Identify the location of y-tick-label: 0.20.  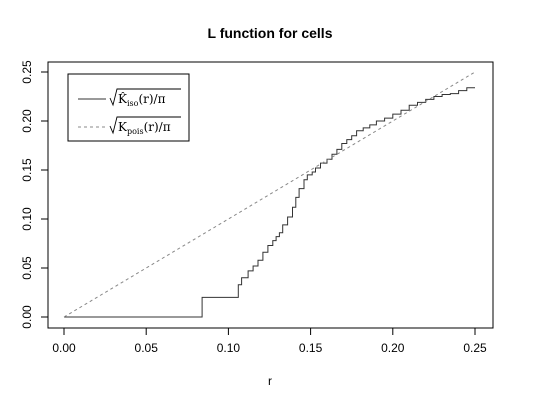
(27, 121).